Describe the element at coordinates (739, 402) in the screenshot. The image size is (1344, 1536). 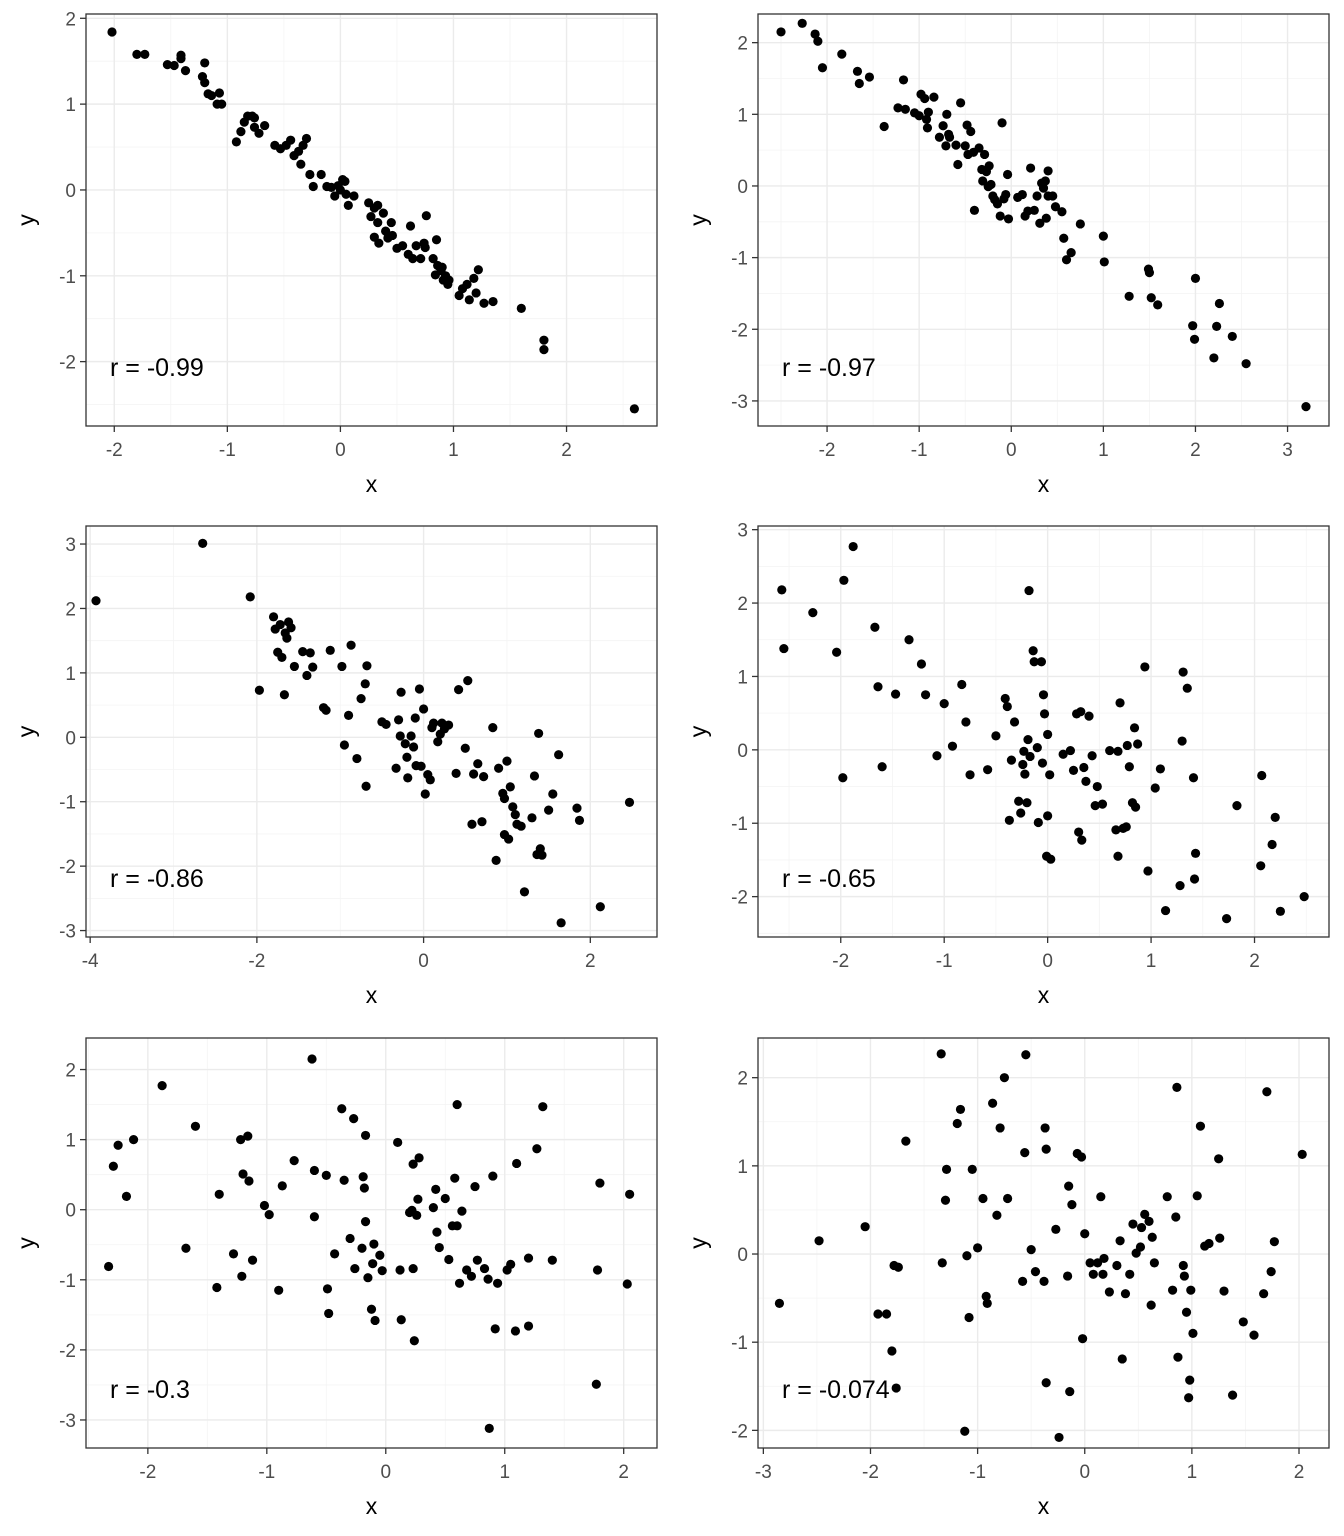
I see `y-tick-label: -3` at that location.